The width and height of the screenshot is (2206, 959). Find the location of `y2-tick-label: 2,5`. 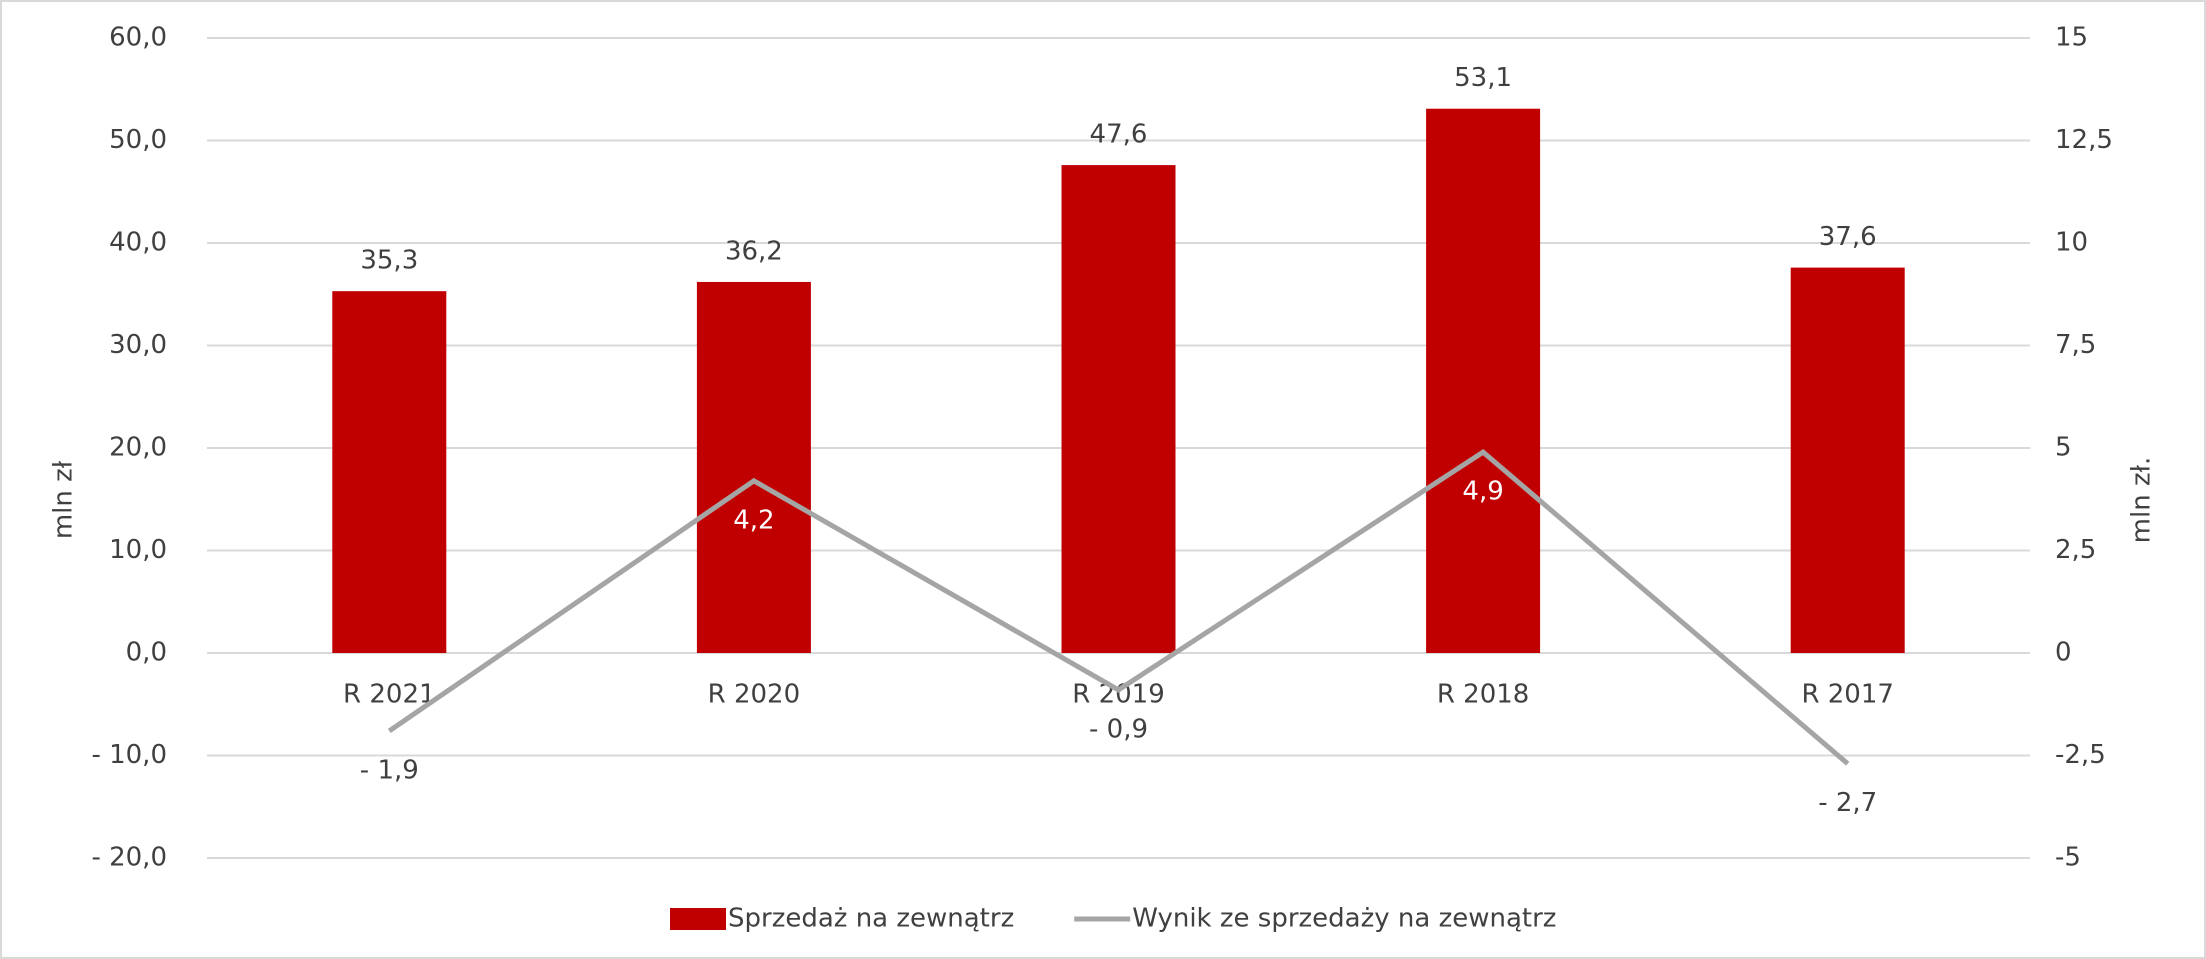

y2-tick-label: 2,5 is located at coordinates (2075, 550).